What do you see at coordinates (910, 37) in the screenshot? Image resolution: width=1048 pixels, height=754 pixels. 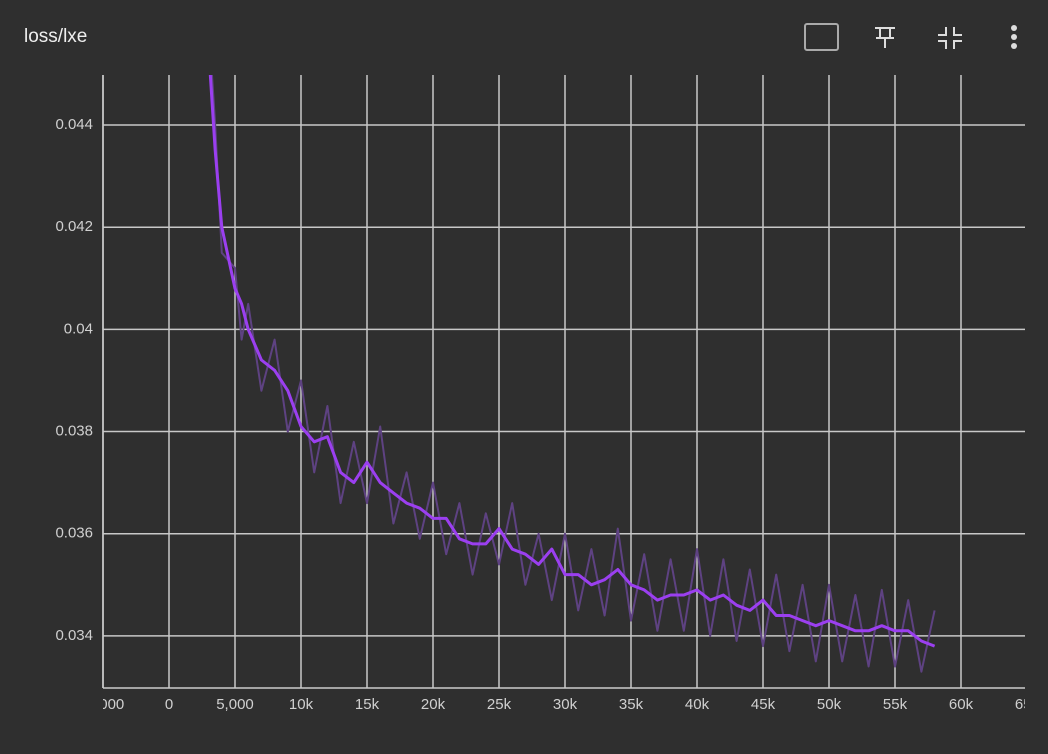 I see `toolbar` at bounding box center [910, 37].